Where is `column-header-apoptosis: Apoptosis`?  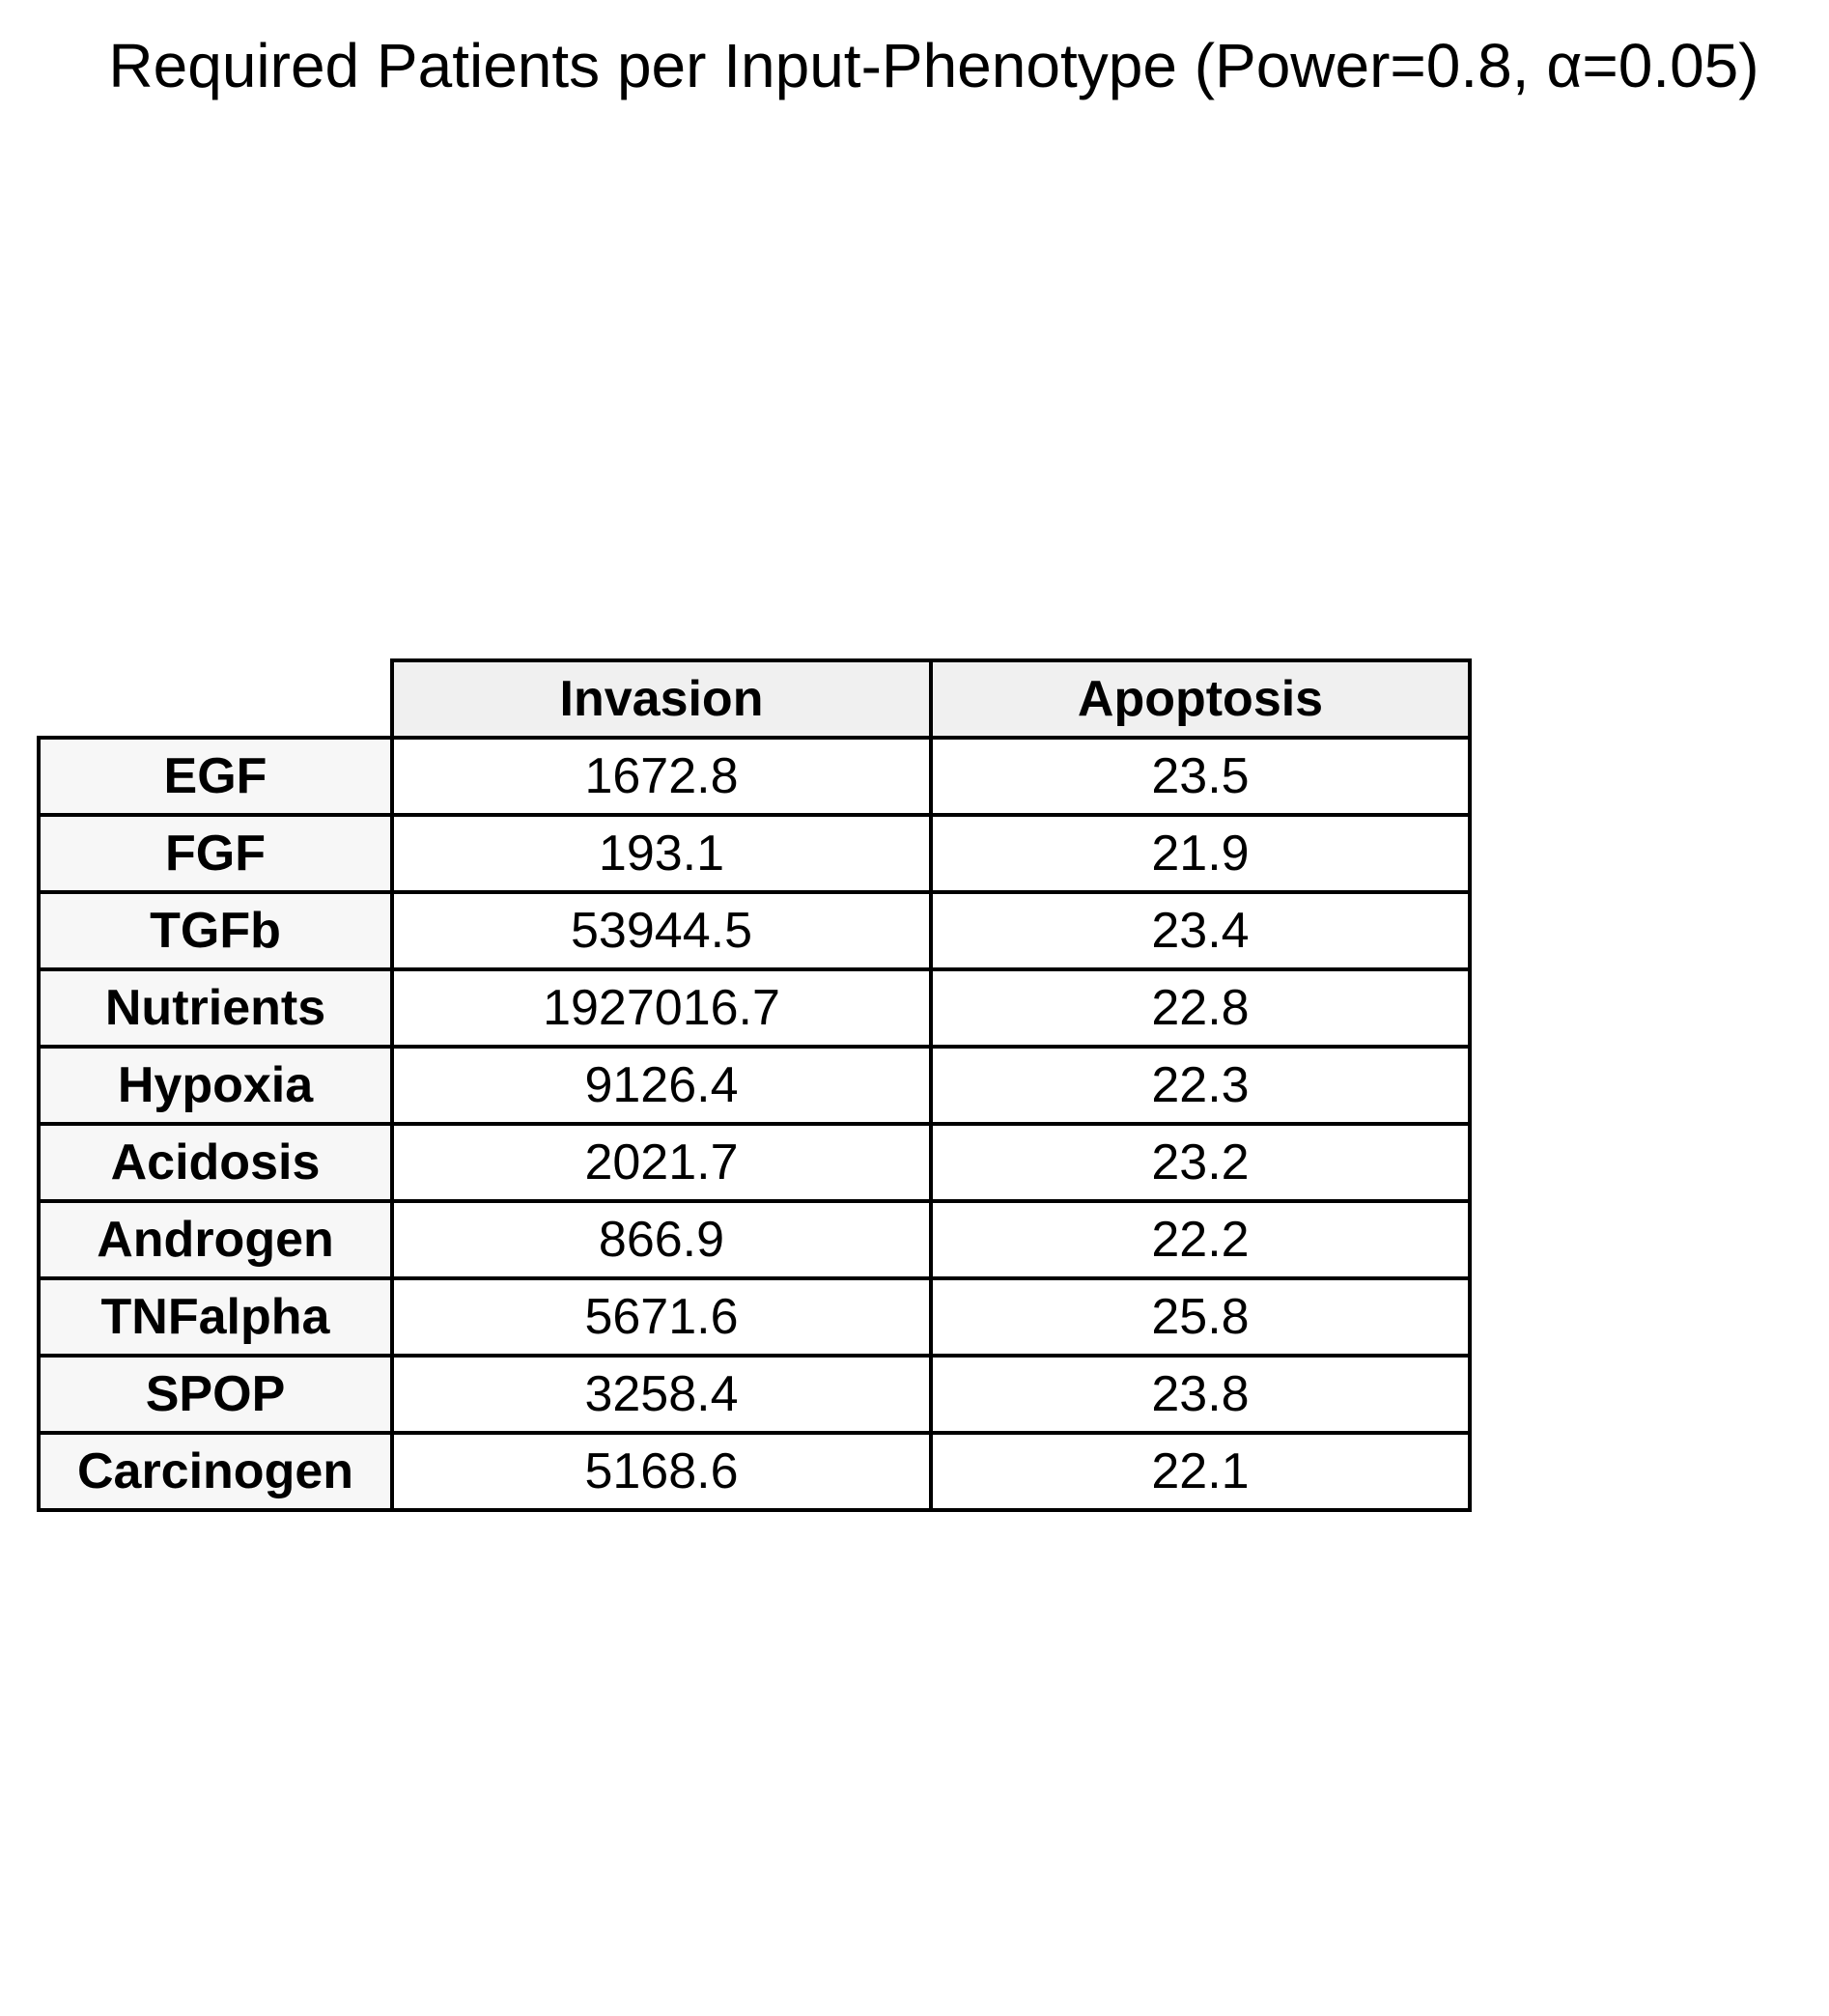 column-header-apoptosis: Apoptosis is located at coordinates (1201, 699).